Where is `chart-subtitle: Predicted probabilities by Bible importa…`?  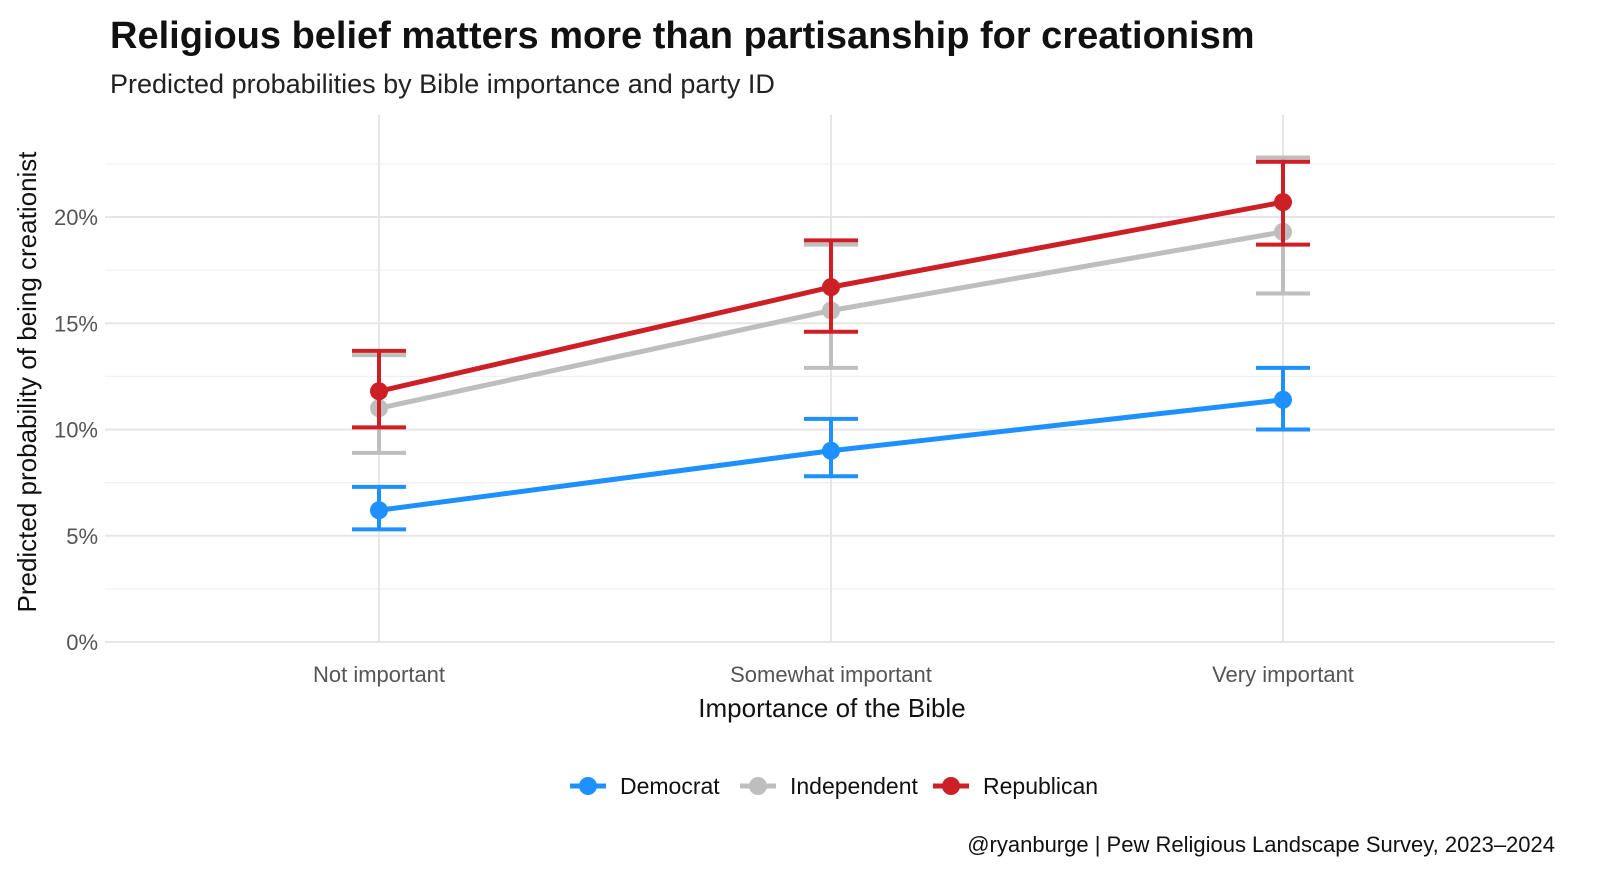 chart-subtitle: Predicted probabilities by Bible importa… is located at coordinates (442, 84).